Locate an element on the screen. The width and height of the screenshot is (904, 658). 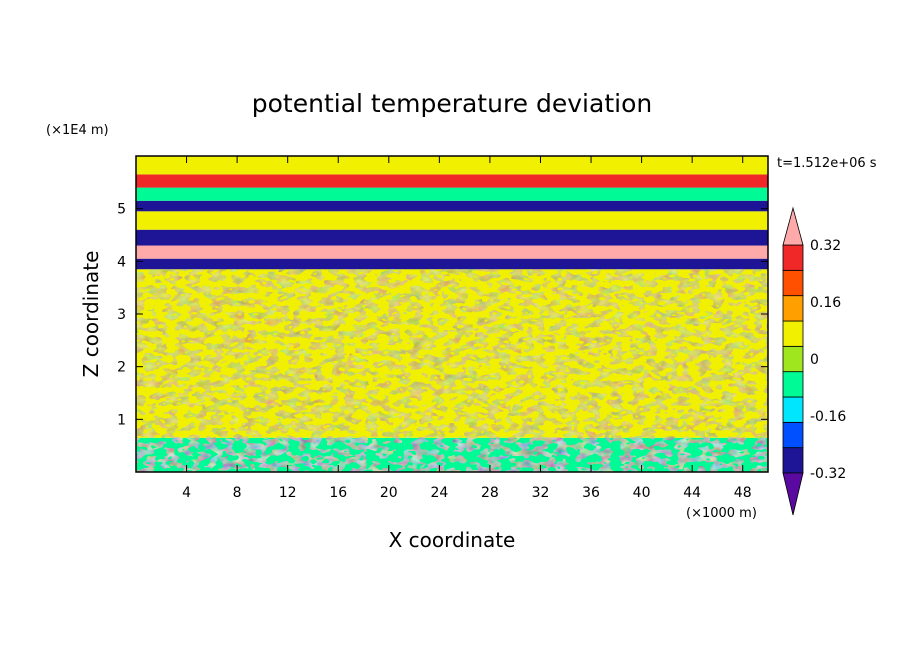
x-tick-label: 12 is located at coordinates (288, 493).